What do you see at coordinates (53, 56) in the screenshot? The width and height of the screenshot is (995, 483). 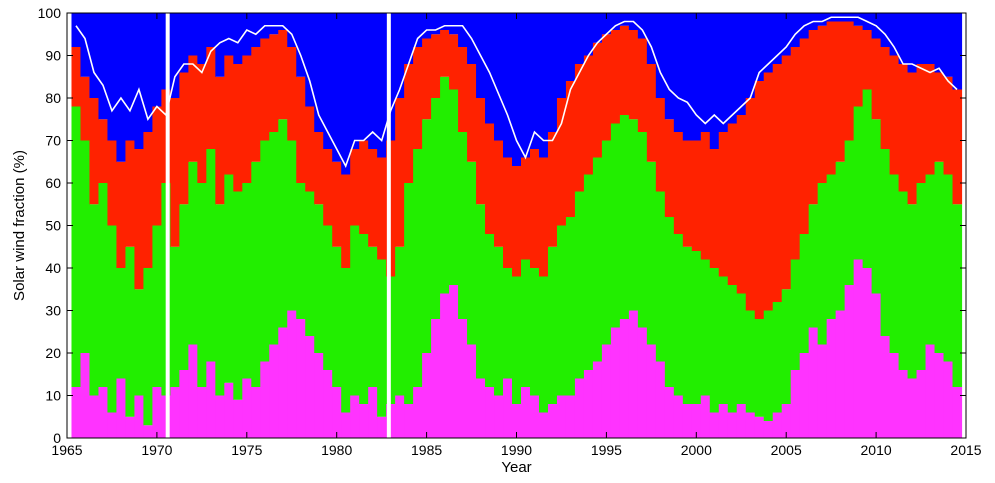 I see `y-tick-label: 90` at bounding box center [53, 56].